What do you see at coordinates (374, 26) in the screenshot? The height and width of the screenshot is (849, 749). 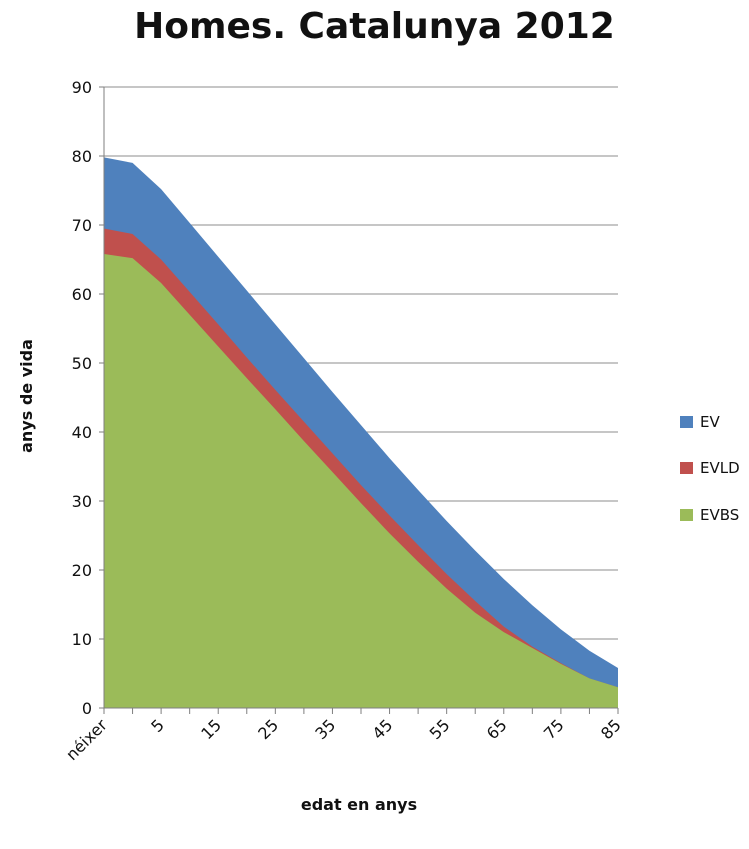 I see `chart-title: Homes. Catalunya 2012` at bounding box center [374, 26].